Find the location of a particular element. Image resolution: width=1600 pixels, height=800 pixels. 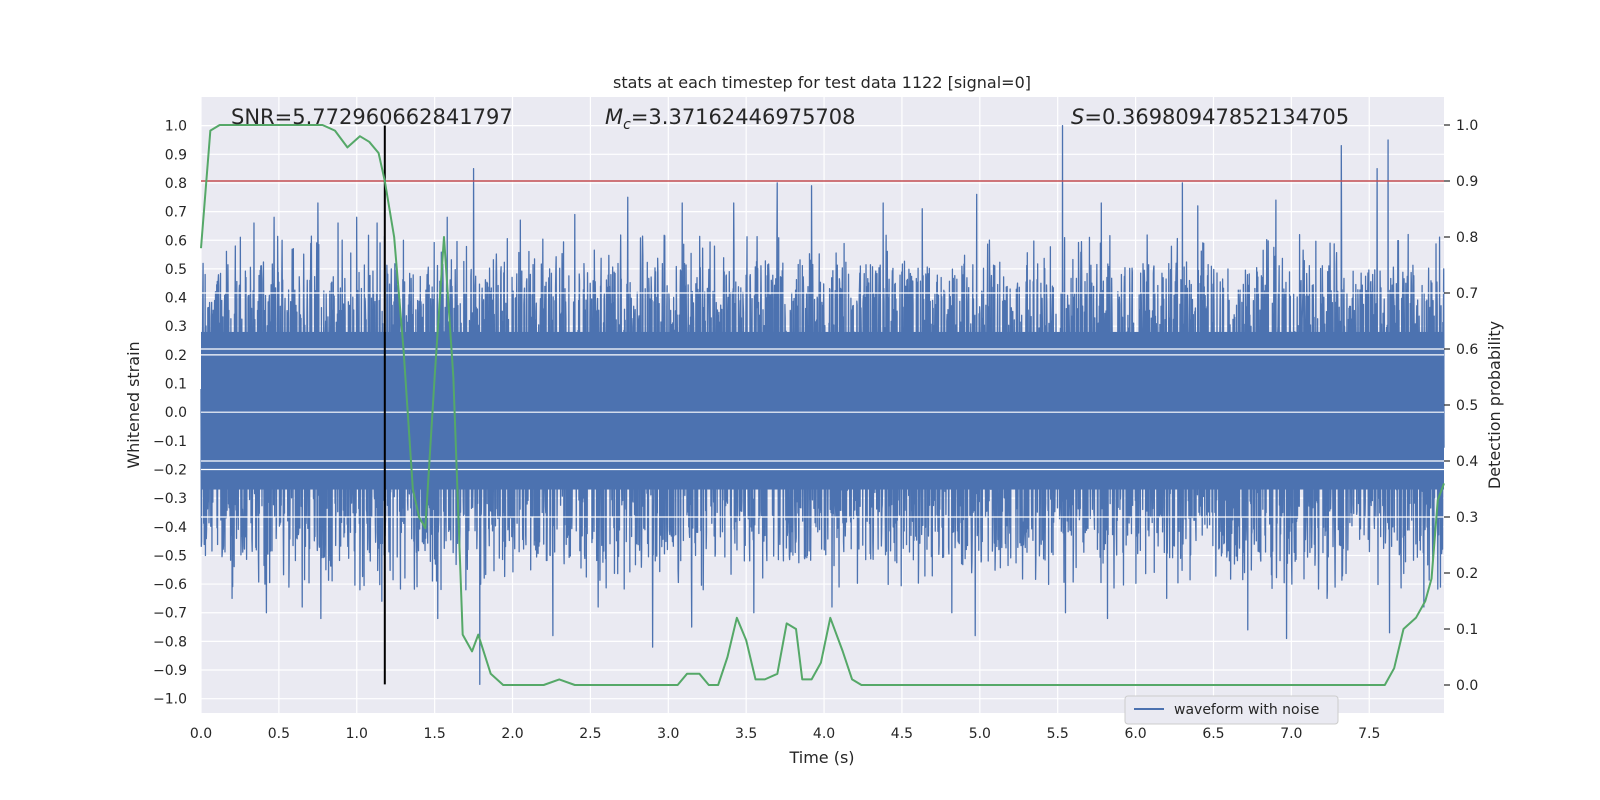

y2-tick-label-9: 0.1 is located at coordinates (1467, 630).